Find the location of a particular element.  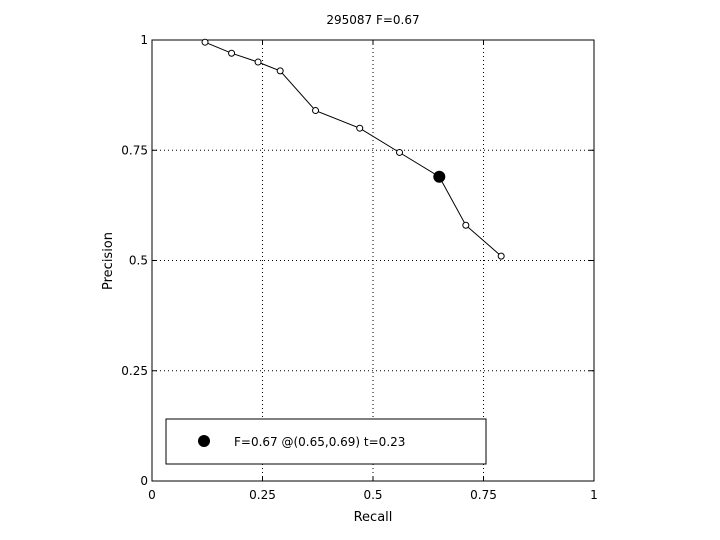

legend-box is located at coordinates (326, 441).